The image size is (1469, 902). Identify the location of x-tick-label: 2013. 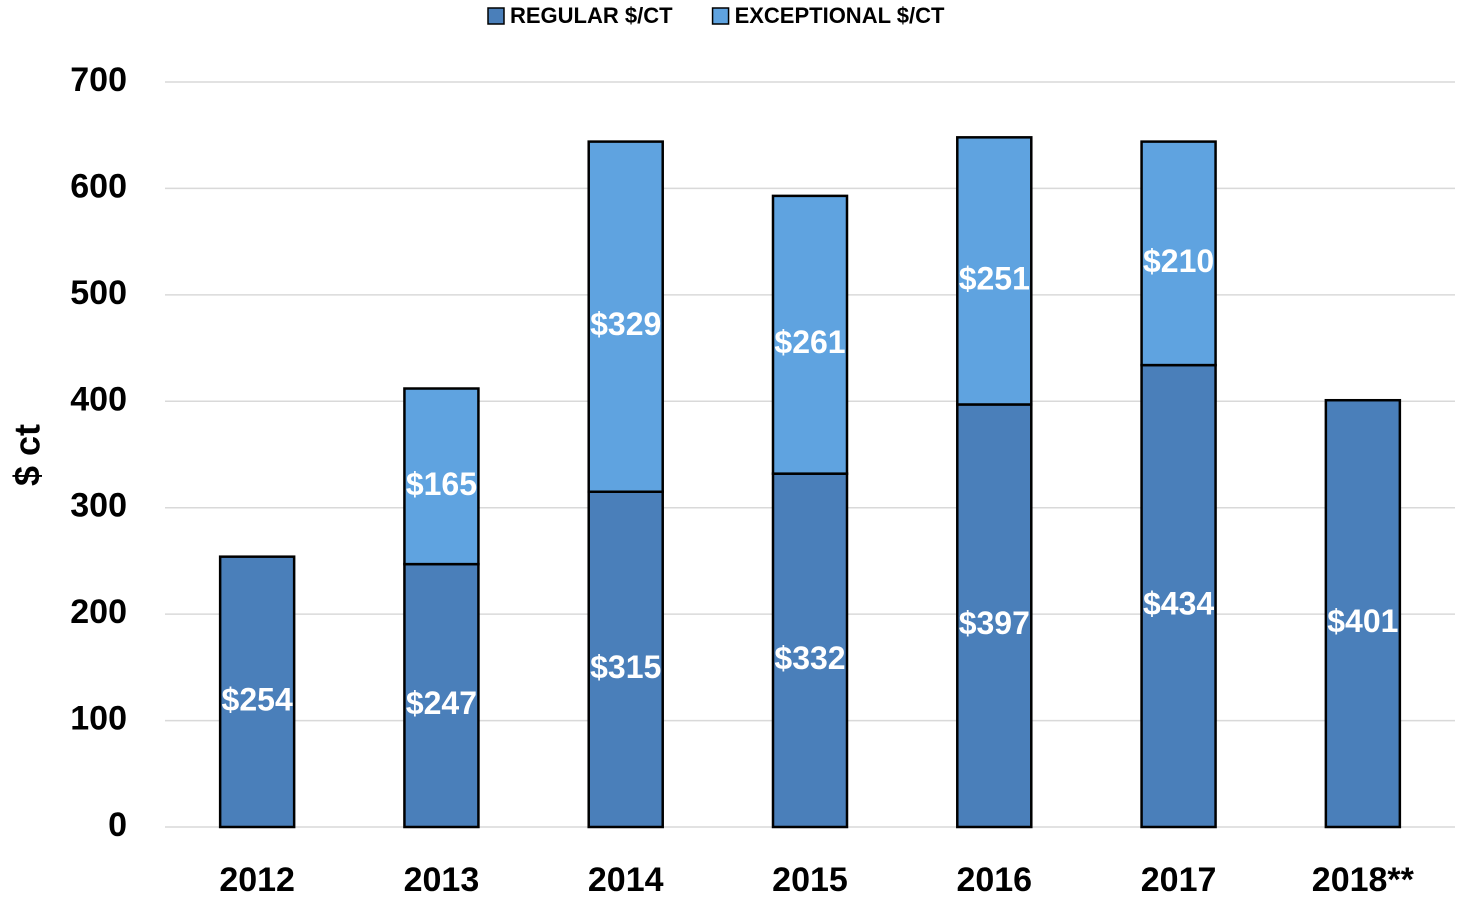
(442, 880).